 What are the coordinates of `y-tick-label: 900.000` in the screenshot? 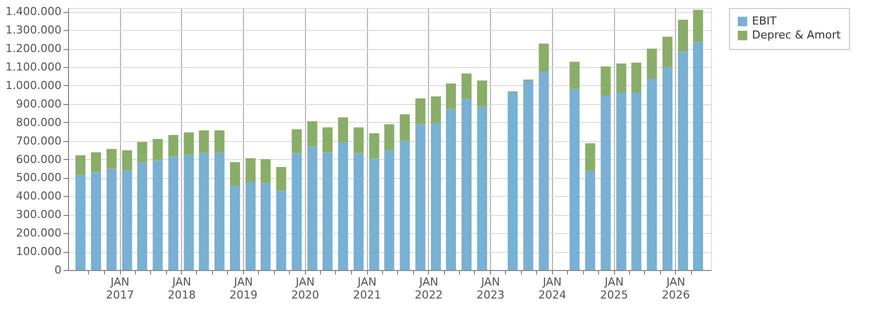 It's located at (39, 103).